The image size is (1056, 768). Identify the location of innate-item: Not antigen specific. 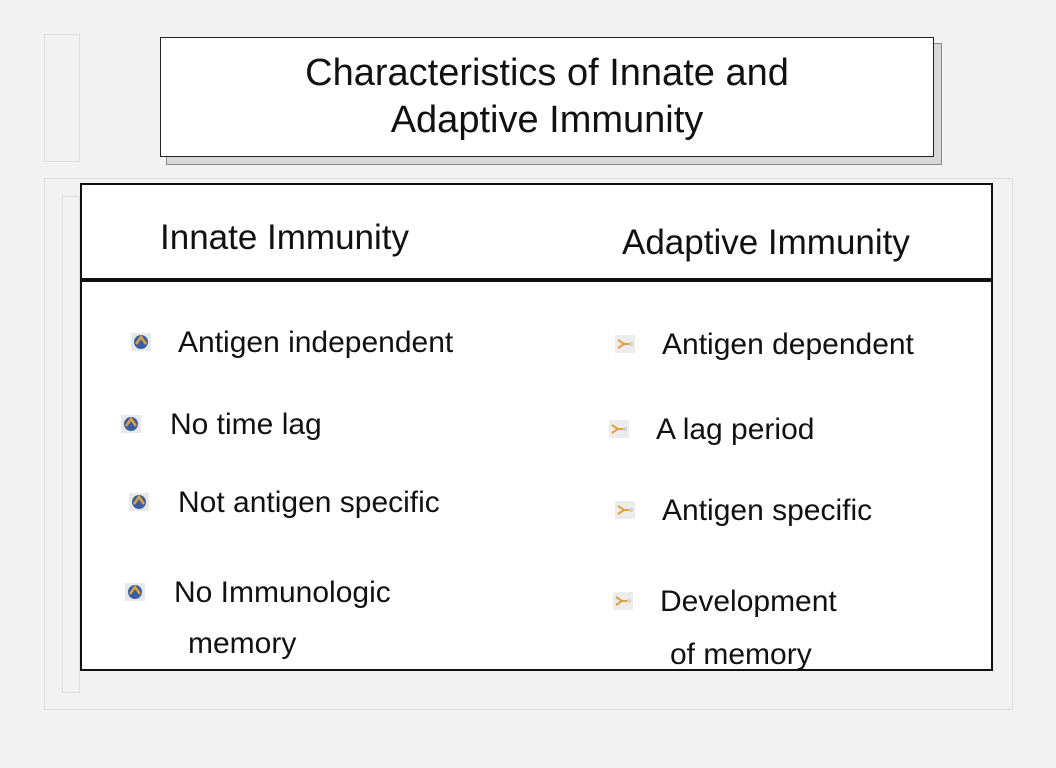
(284, 502).